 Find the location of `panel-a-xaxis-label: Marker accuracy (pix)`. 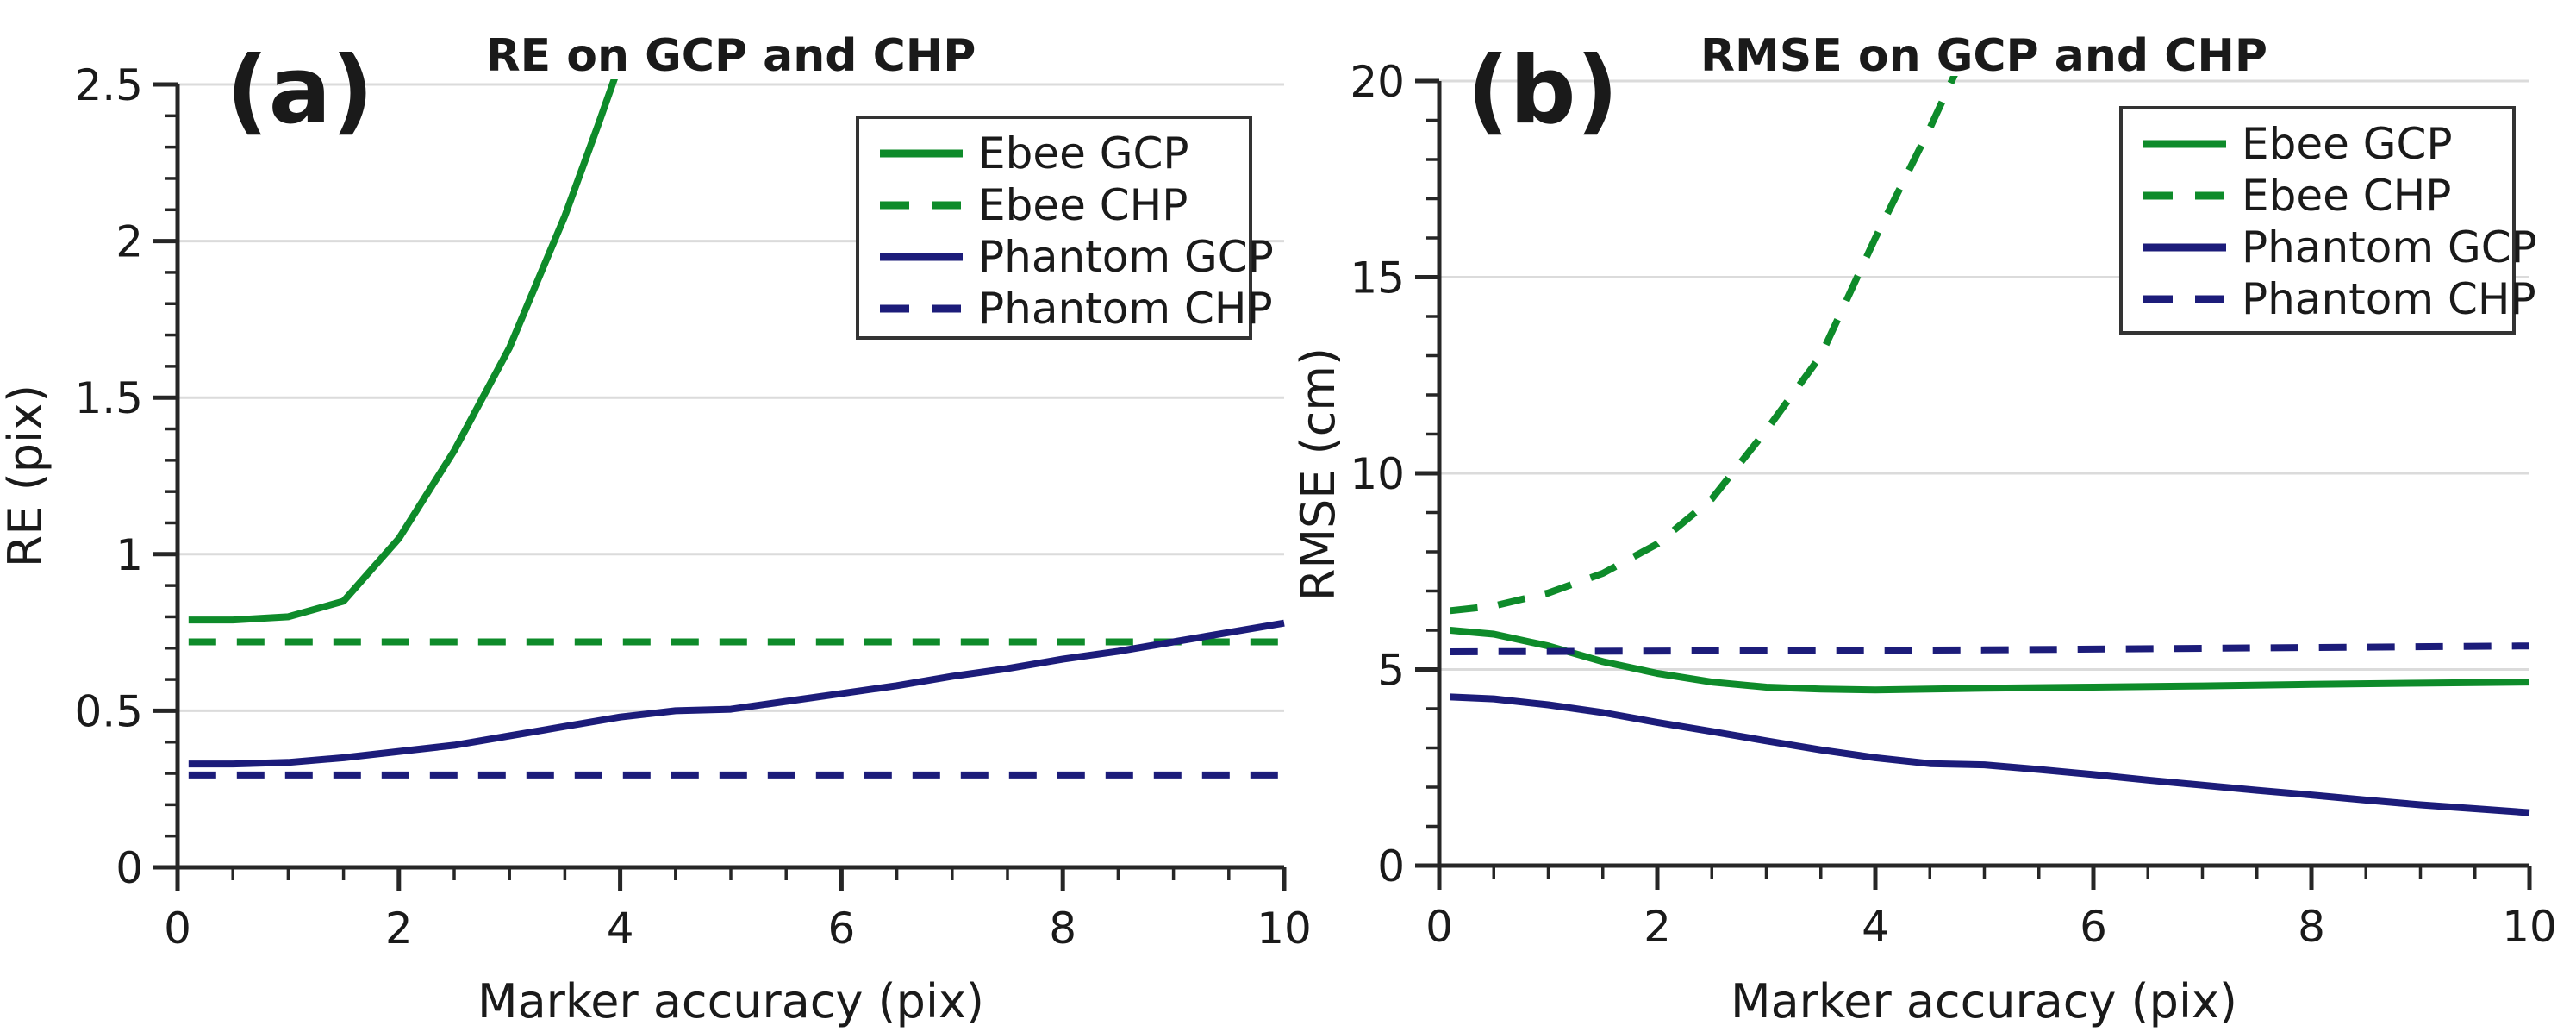

panel-a-xaxis-label: Marker accuracy (pix) is located at coordinates (730, 1001).